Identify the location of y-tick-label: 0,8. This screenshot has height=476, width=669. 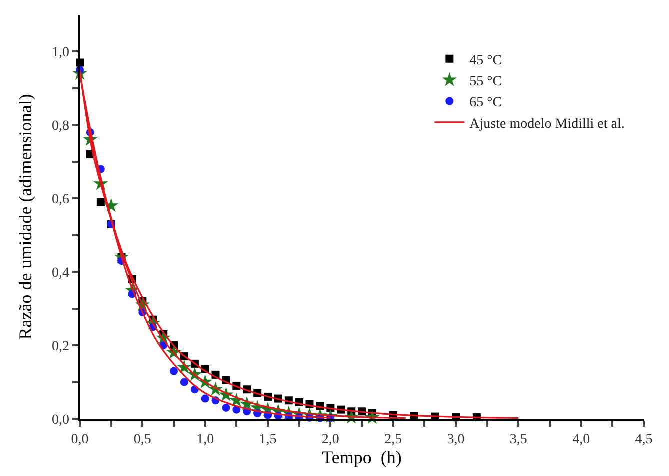
(61, 126).